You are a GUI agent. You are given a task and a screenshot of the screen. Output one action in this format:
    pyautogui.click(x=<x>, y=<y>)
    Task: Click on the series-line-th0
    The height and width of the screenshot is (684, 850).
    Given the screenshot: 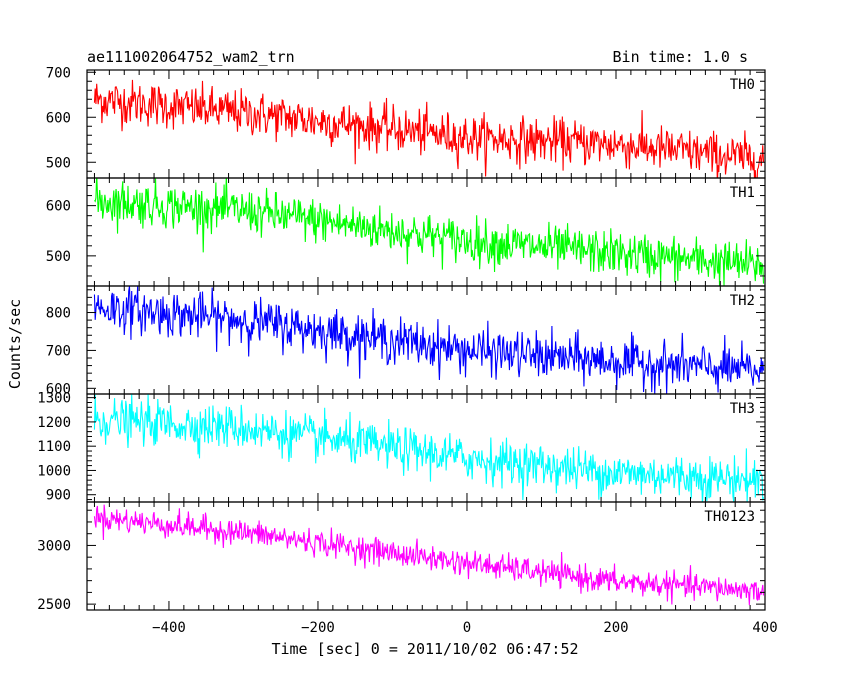 What is the action you would take?
    pyautogui.click(x=429, y=128)
    